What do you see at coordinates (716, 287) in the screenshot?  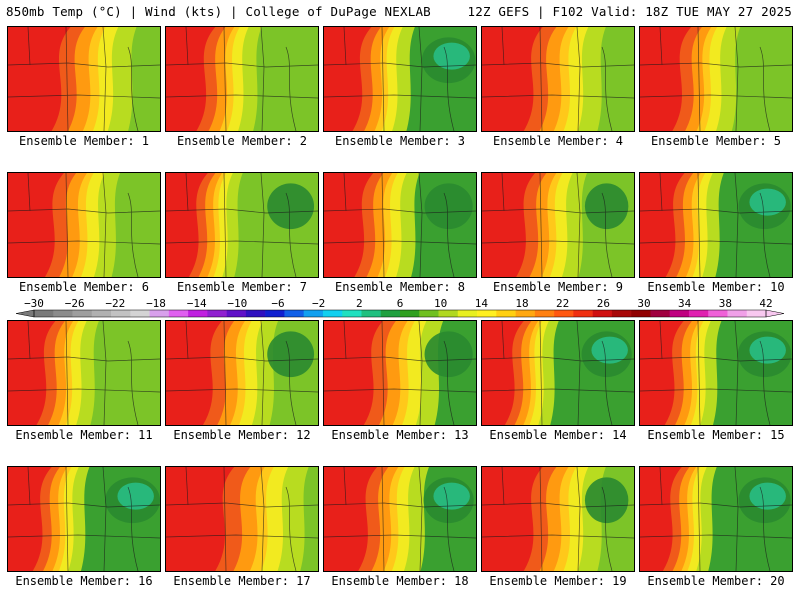 I see `ensemble-member-label: Ensemble Member: 10` at bounding box center [716, 287].